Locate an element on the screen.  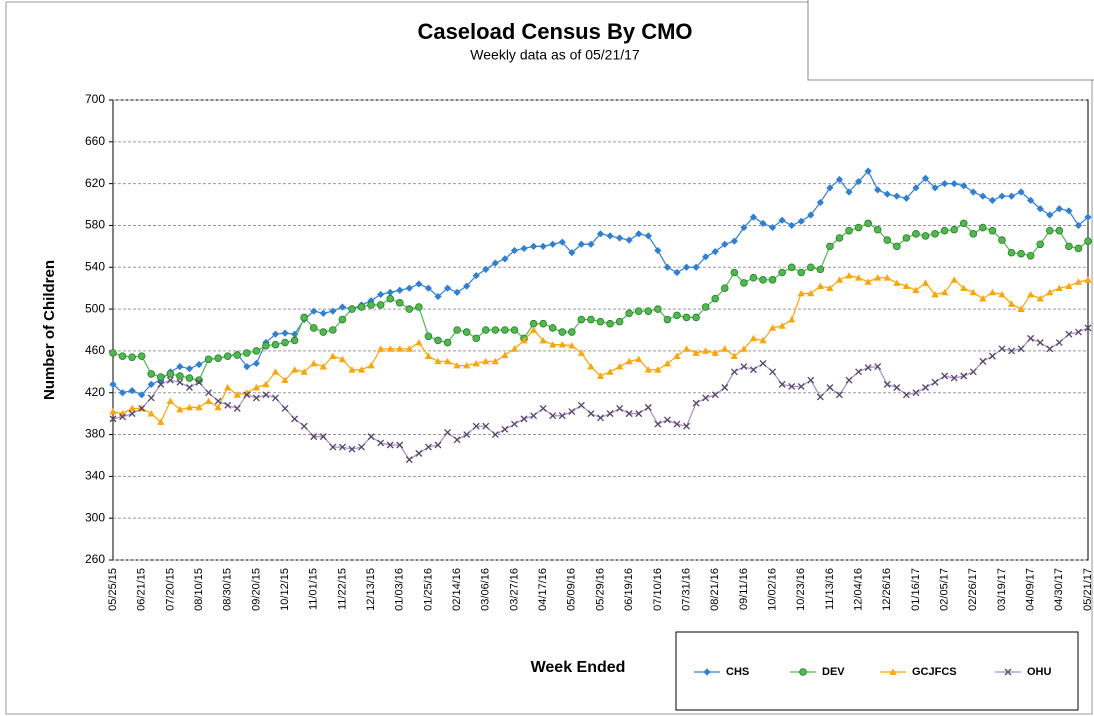
x-tick-label: 01/03/16 is located at coordinates (400, 589).